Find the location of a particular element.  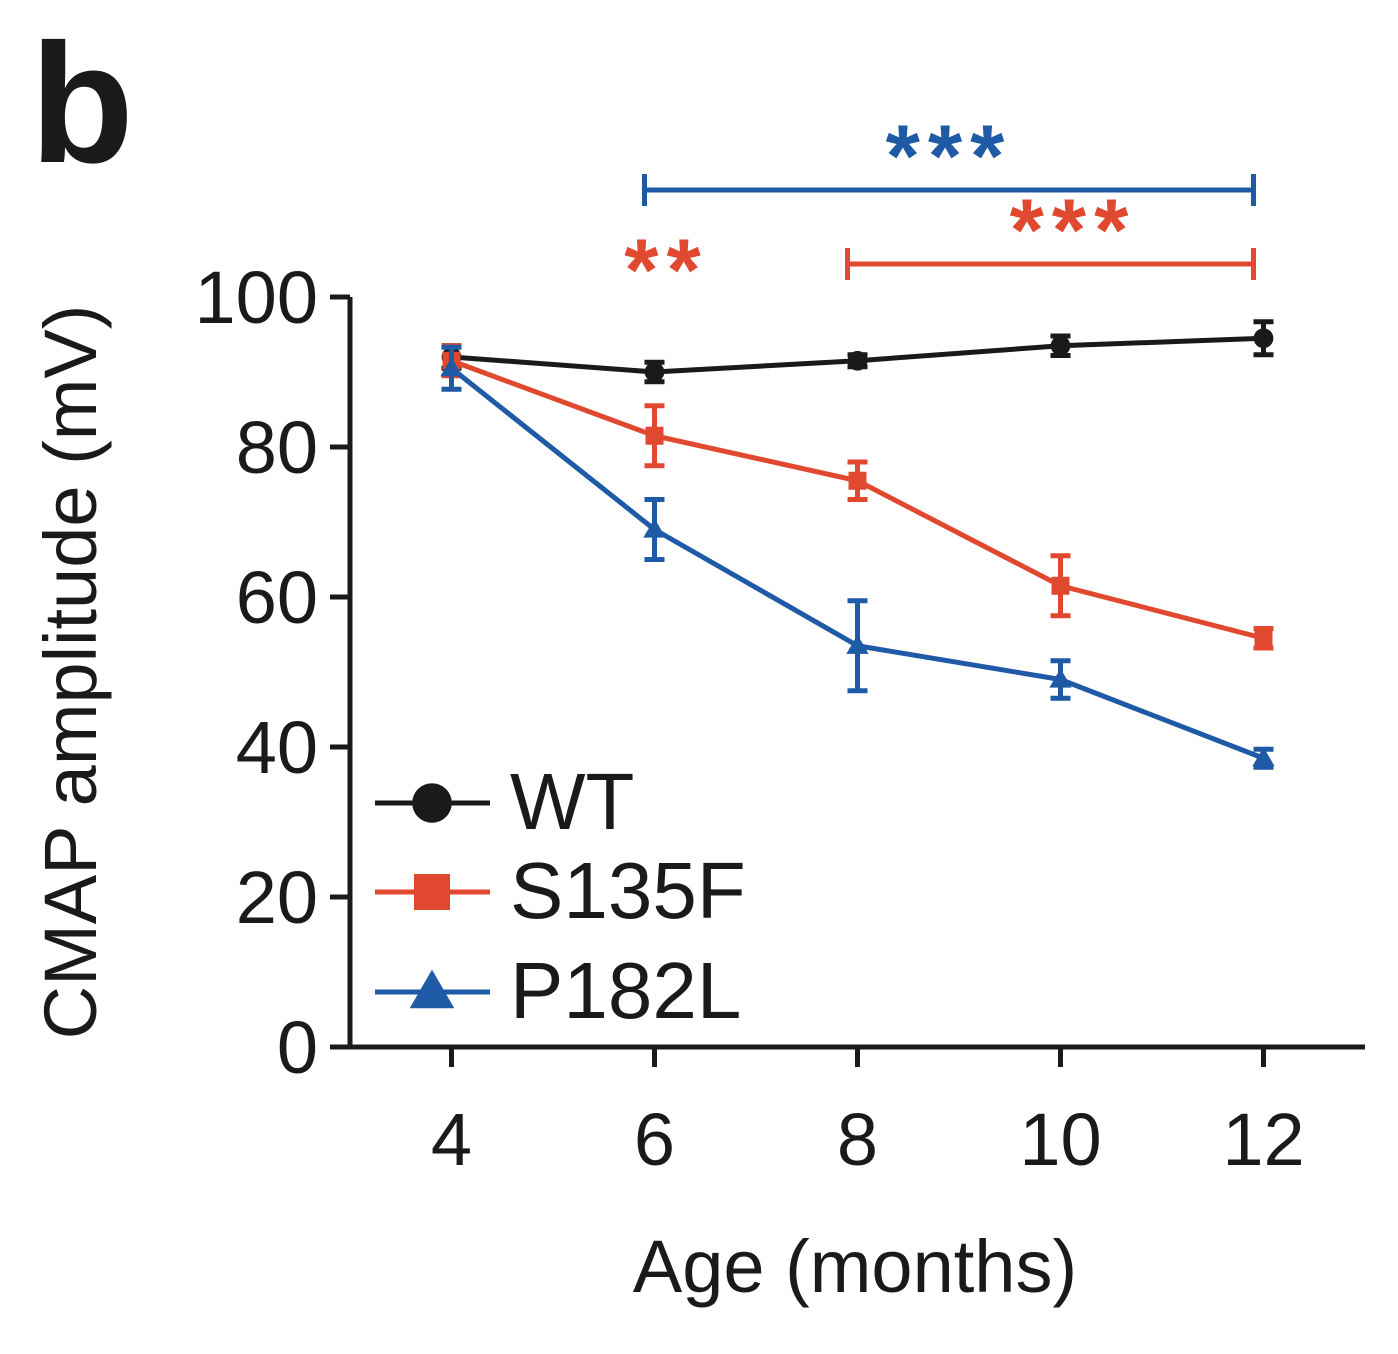

y-tick-label: 0 is located at coordinates (297, 1047).